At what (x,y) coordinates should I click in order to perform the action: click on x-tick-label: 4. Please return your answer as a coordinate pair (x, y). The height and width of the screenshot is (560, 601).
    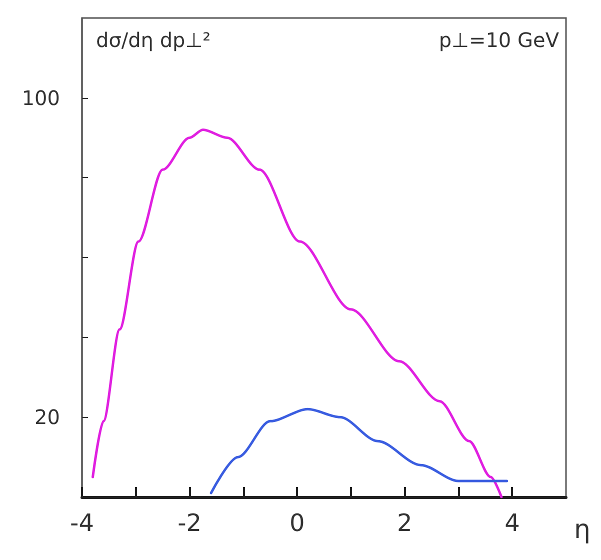
    Looking at the image, I should click on (512, 523).